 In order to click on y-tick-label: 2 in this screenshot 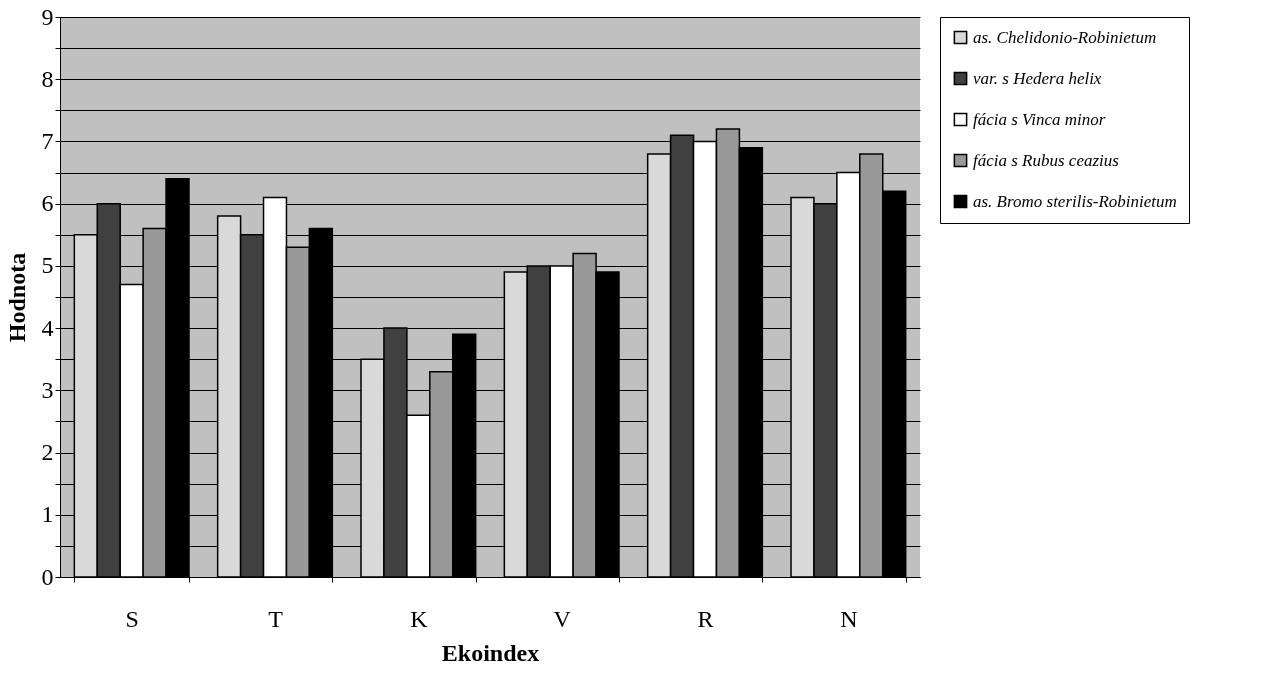, I will do `click(47, 452)`.